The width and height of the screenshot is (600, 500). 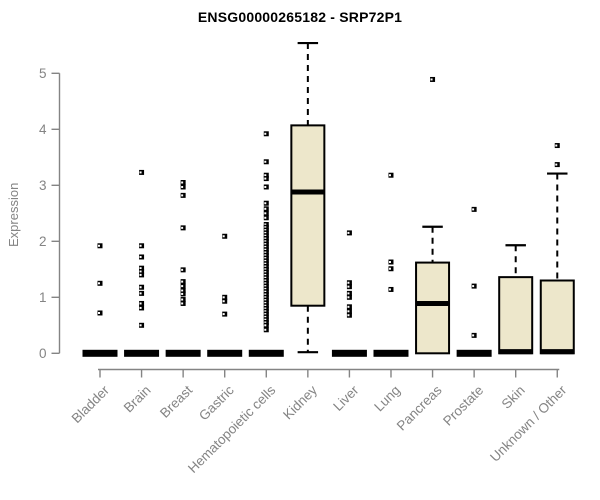 What do you see at coordinates (142, 263) in the screenshot?
I see `boxplot-brain` at bounding box center [142, 263].